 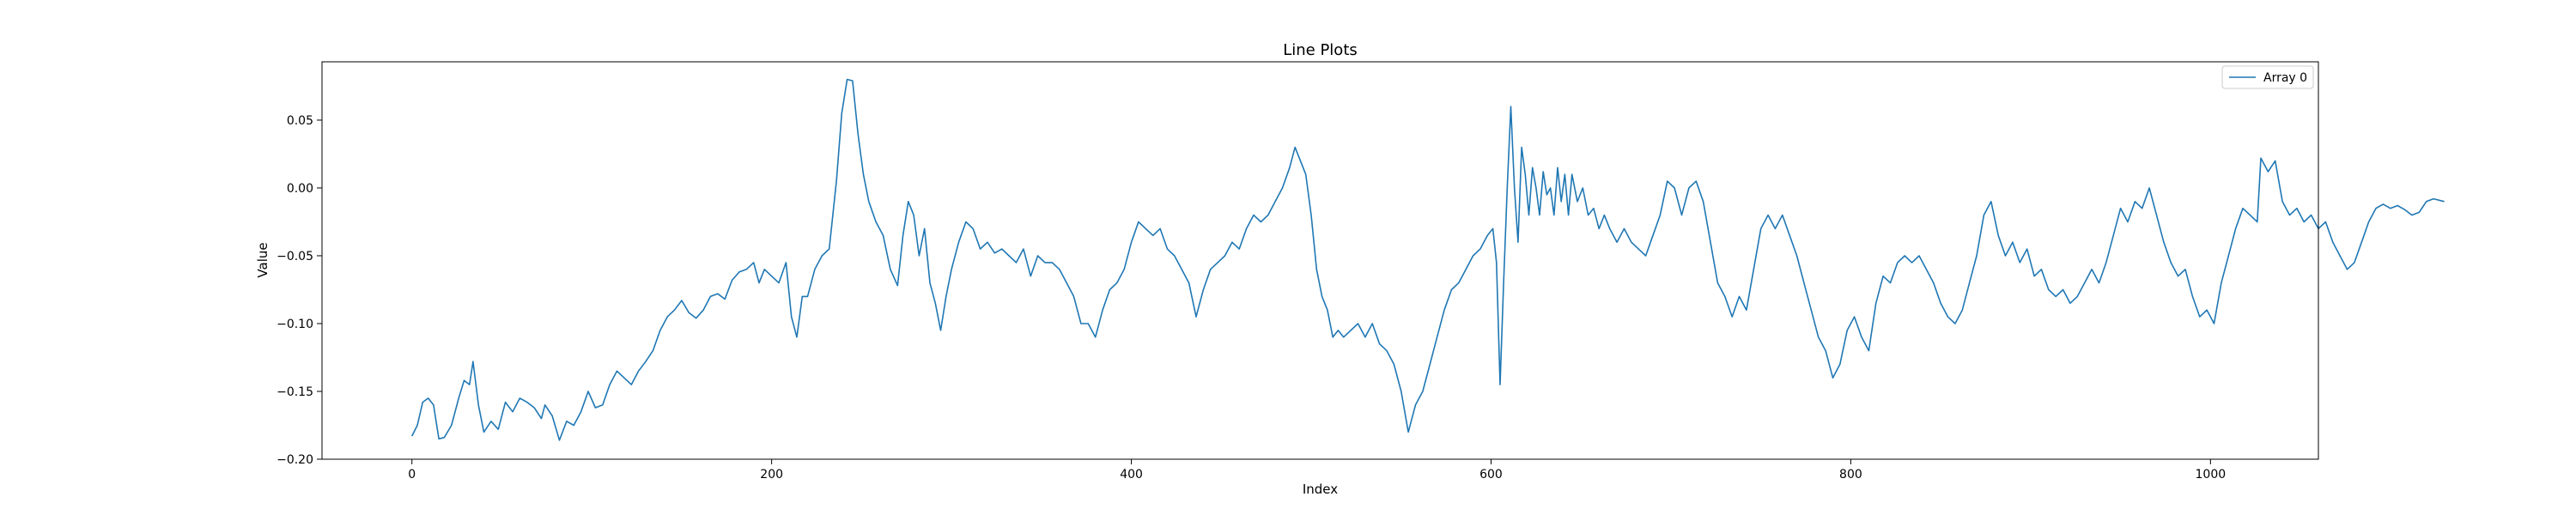 What do you see at coordinates (771, 475) in the screenshot?
I see `x-tick-label: 200` at bounding box center [771, 475].